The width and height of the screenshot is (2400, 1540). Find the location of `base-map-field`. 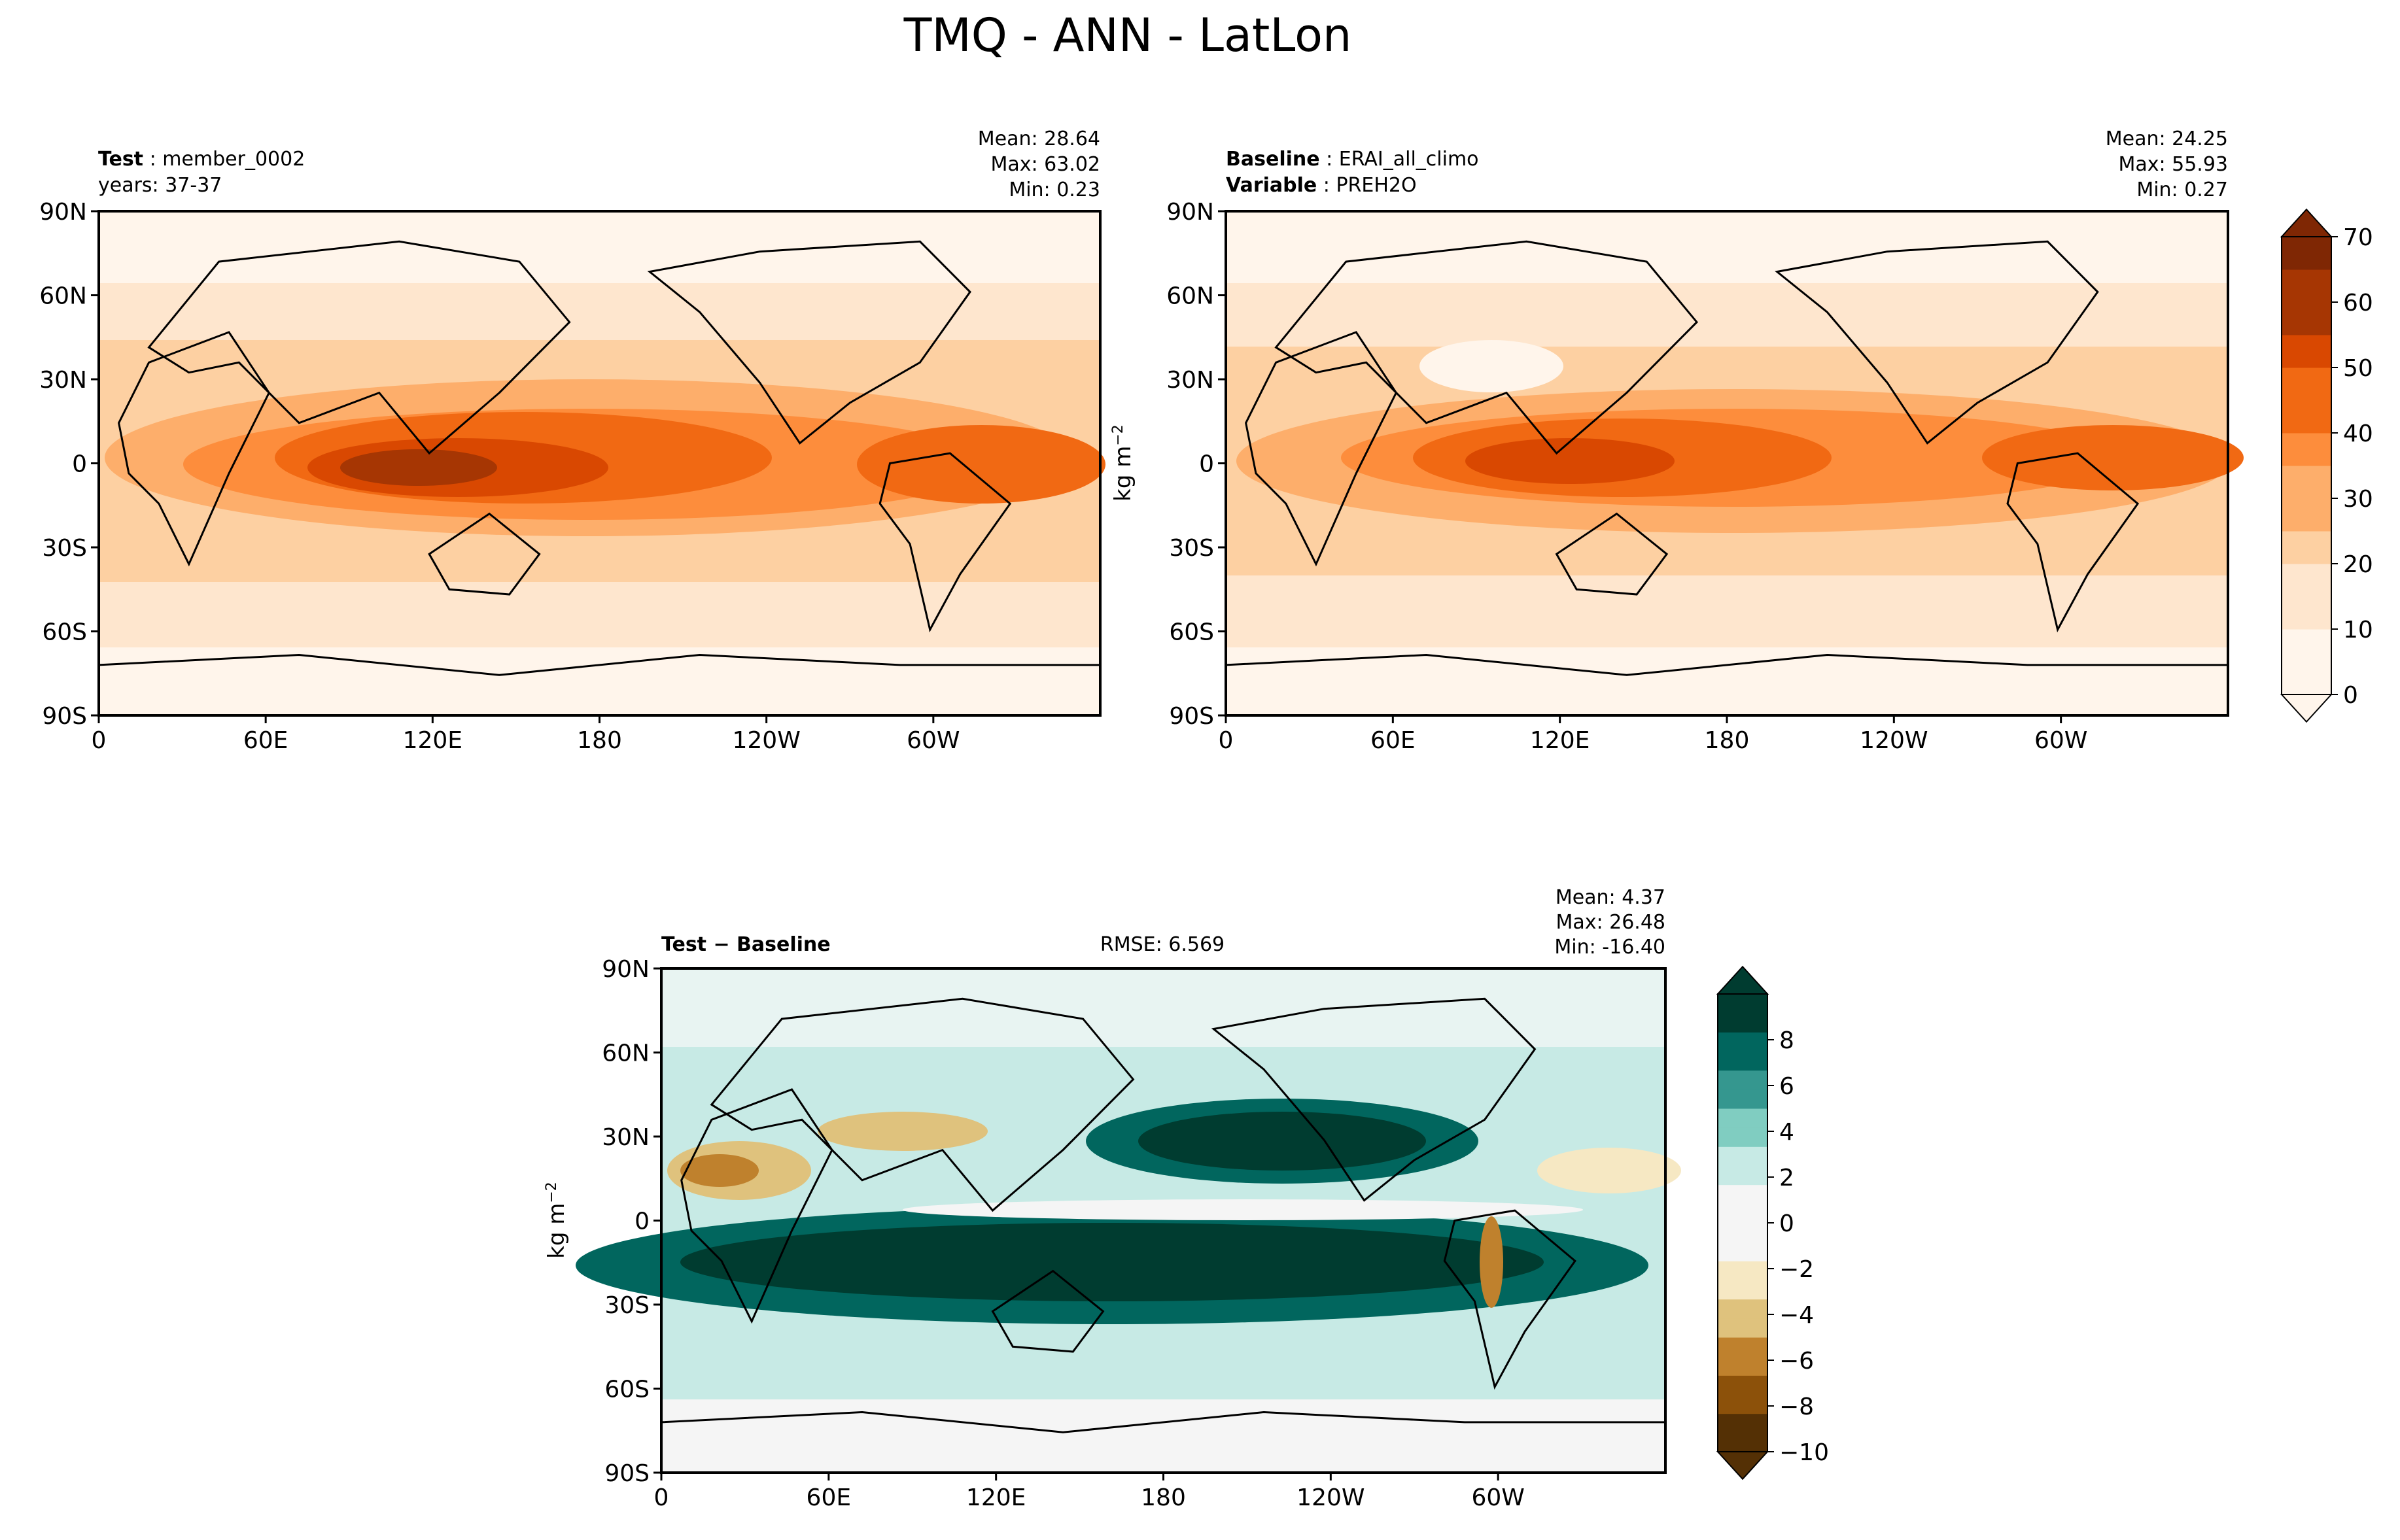

base-map-field is located at coordinates (1735, 463).